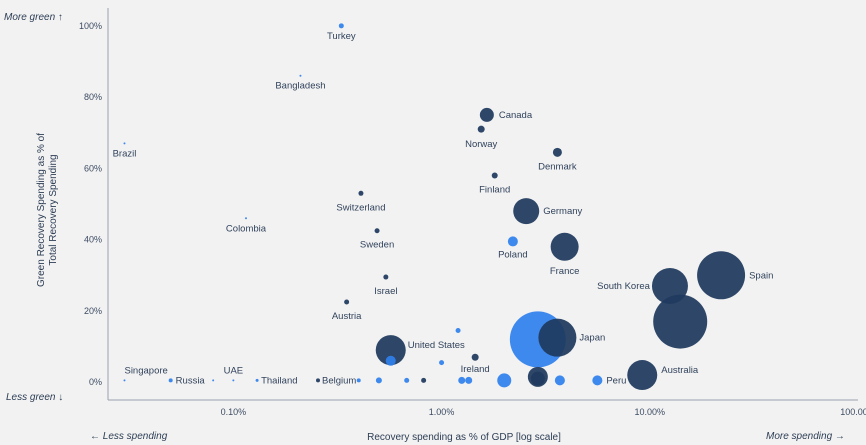 The width and height of the screenshot is (866, 445). What do you see at coordinates (805, 436) in the screenshot?
I see `more-spending-label: More spending →` at bounding box center [805, 436].